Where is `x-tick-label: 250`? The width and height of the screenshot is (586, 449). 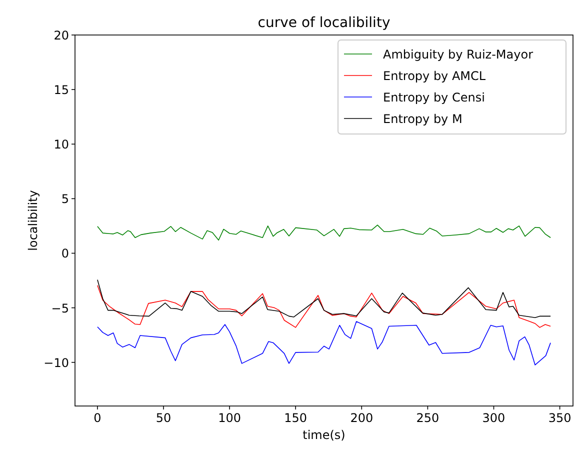
x-tick-label: 250 is located at coordinates (428, 418).